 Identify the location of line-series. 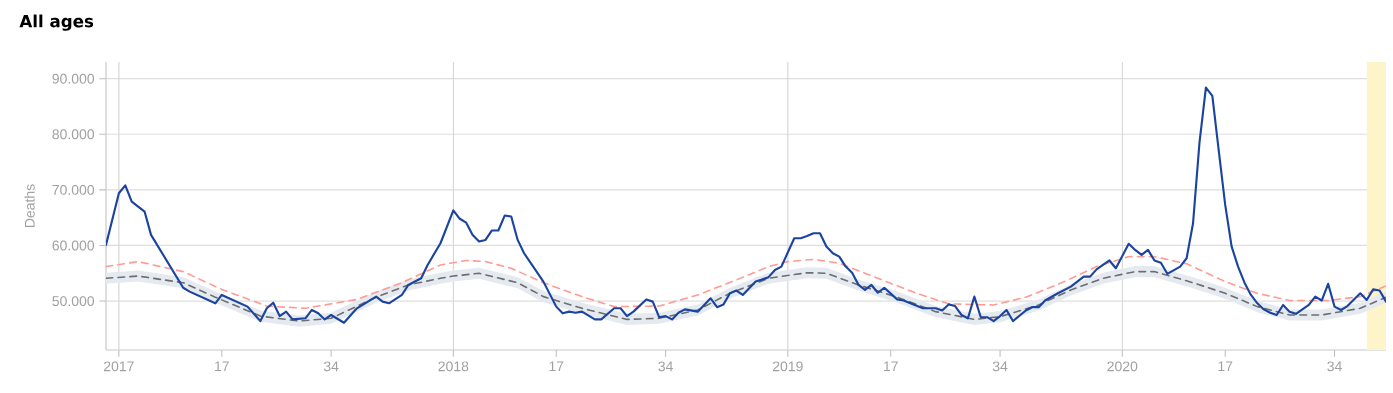
(746, 282).